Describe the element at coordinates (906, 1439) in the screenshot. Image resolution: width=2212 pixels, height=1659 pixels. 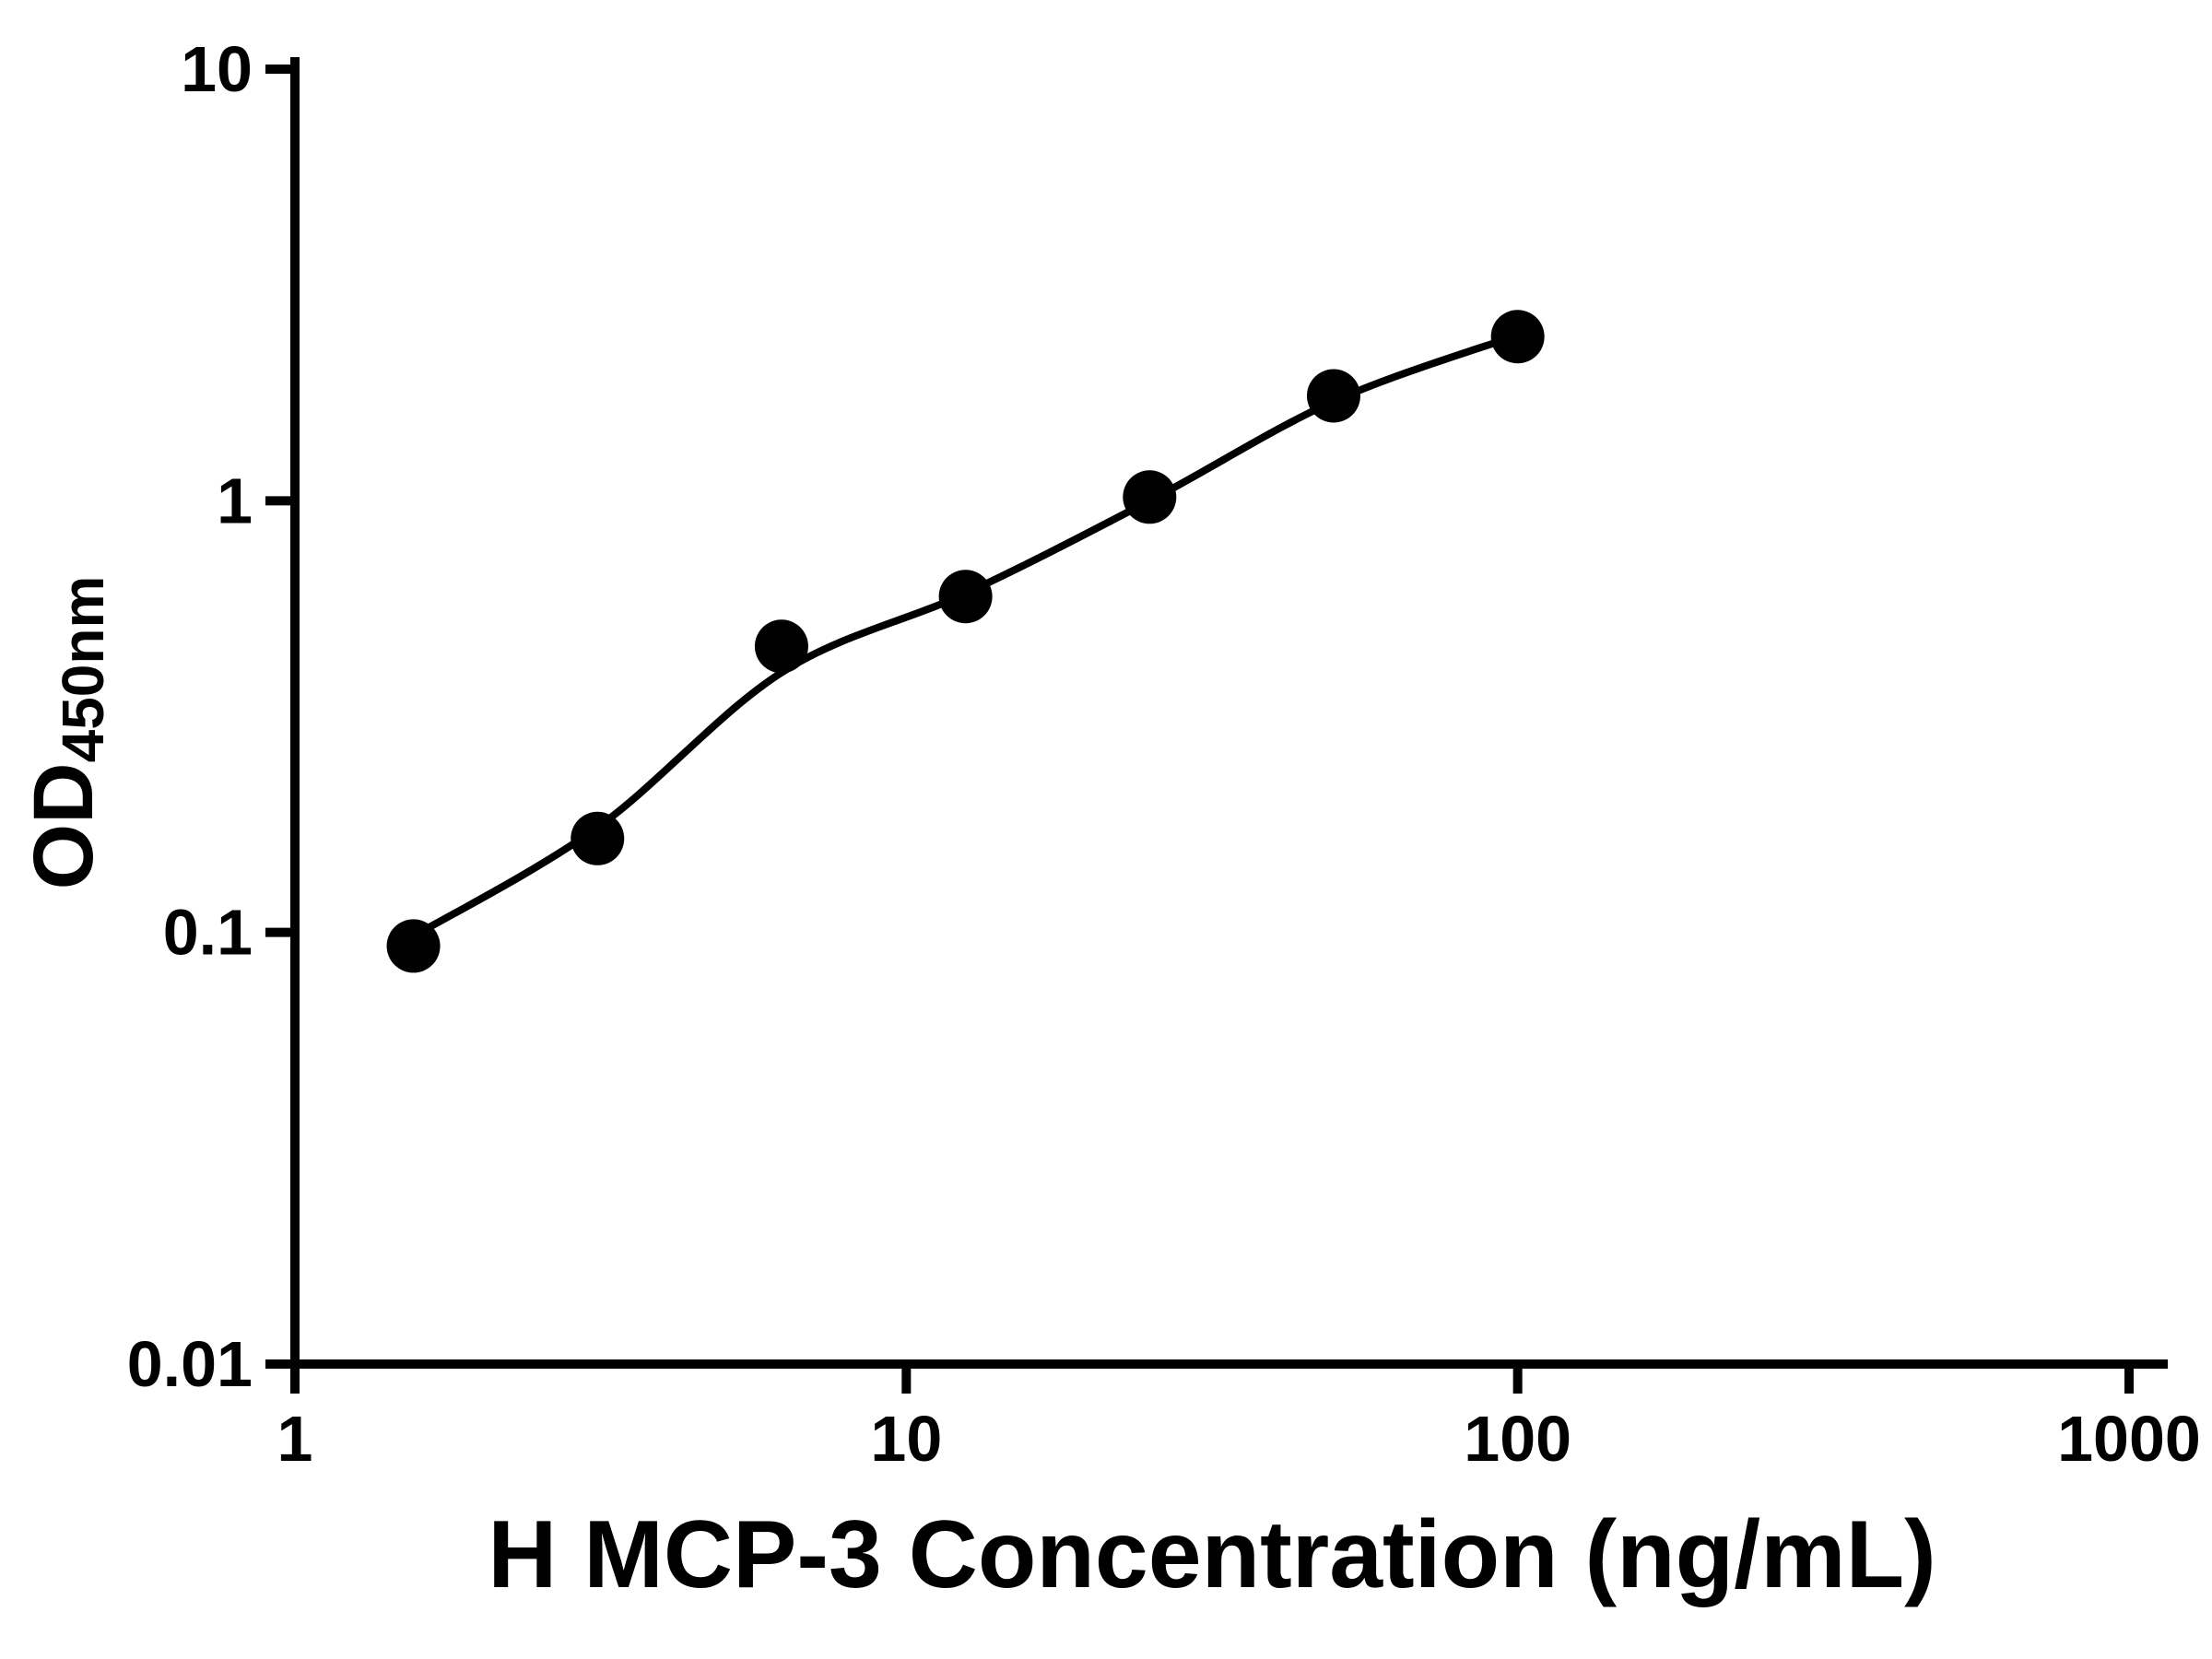
I see `x-tick-label: 10` at that location.